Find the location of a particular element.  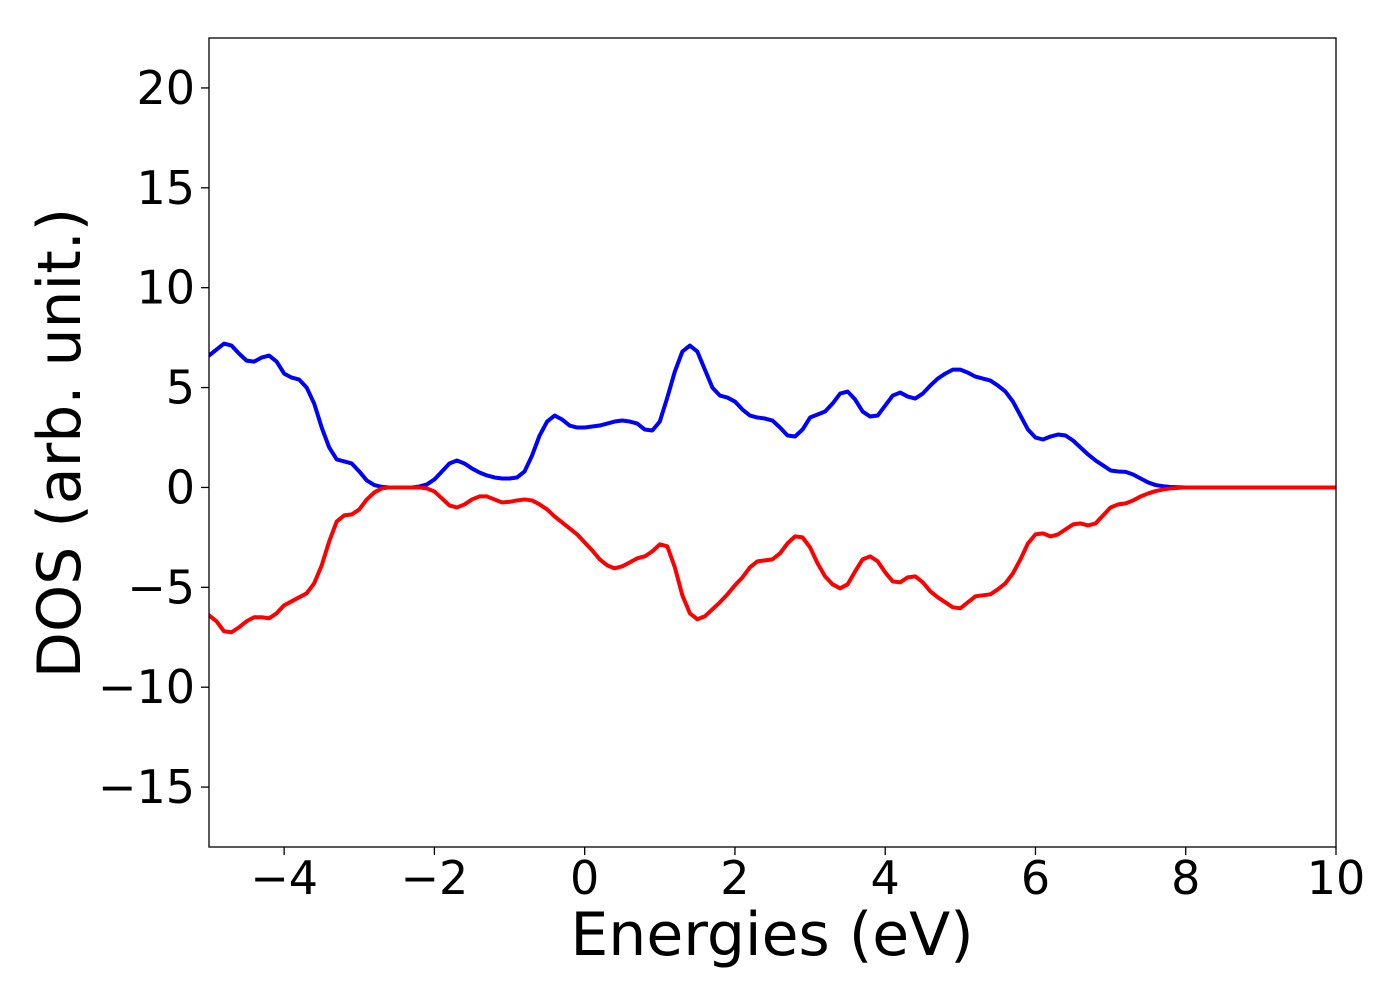

y-tick-label: −5 is located at coordinates (161, 587).